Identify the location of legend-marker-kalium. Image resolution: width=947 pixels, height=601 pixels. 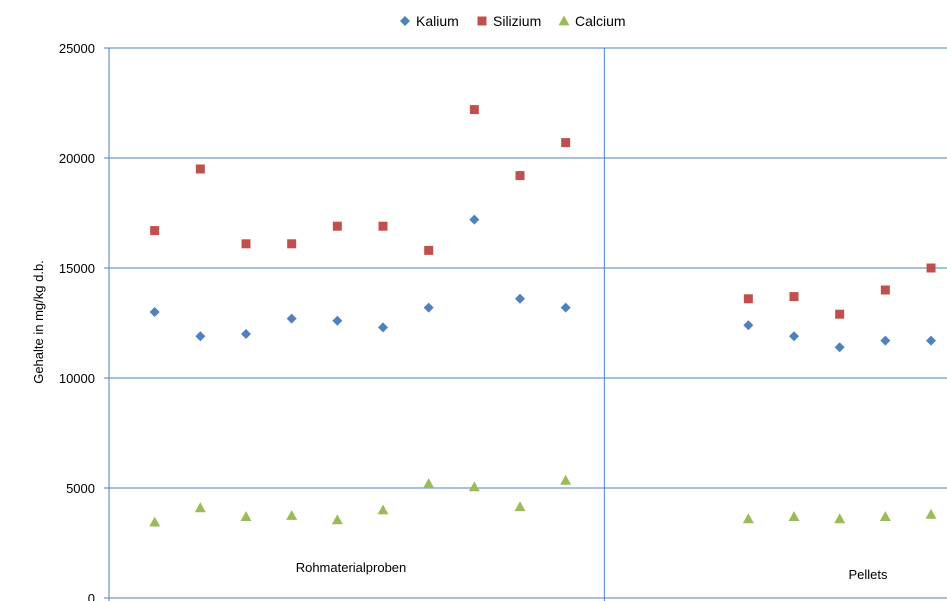
(405, 21).